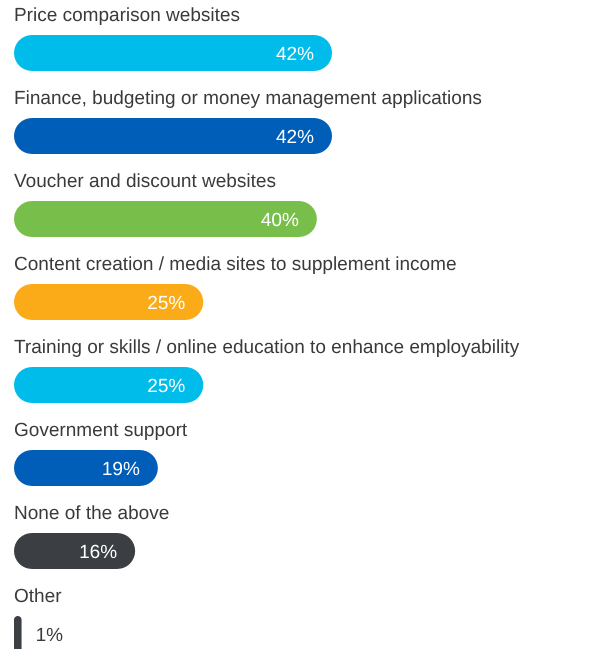 Image resolution: width=613 pixels, height=649 pixels. I want to click on data-label: 40%, so click(279, 220).